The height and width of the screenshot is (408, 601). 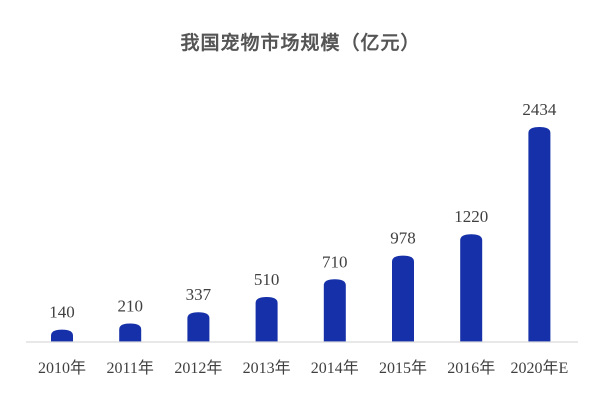 I want to click on value-label-2014年: 710, so click(x=335, y=261).